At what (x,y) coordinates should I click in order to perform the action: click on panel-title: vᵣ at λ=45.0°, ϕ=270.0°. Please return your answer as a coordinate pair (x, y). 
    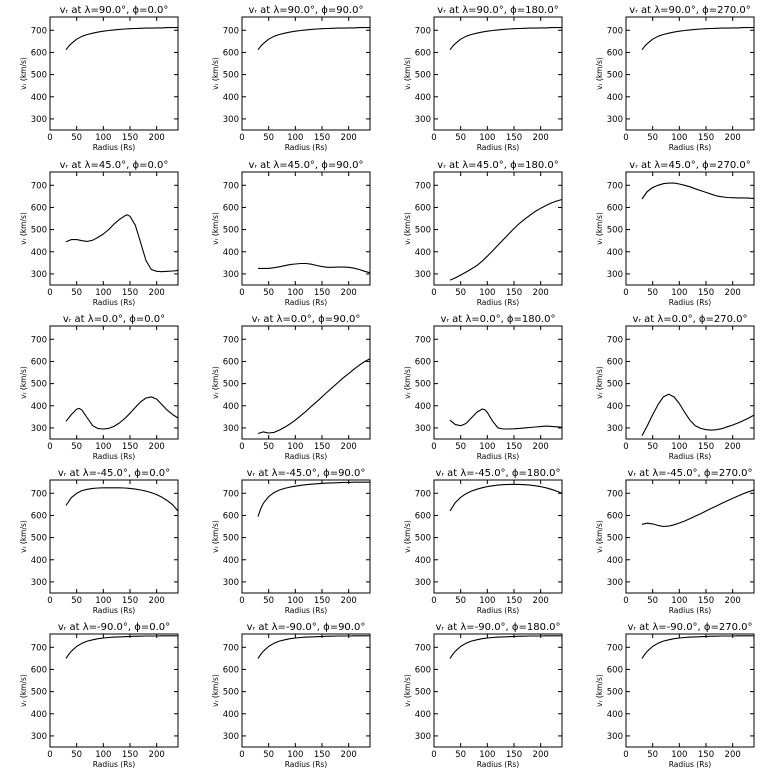
    Looking at the image, I should click on (689, 165).